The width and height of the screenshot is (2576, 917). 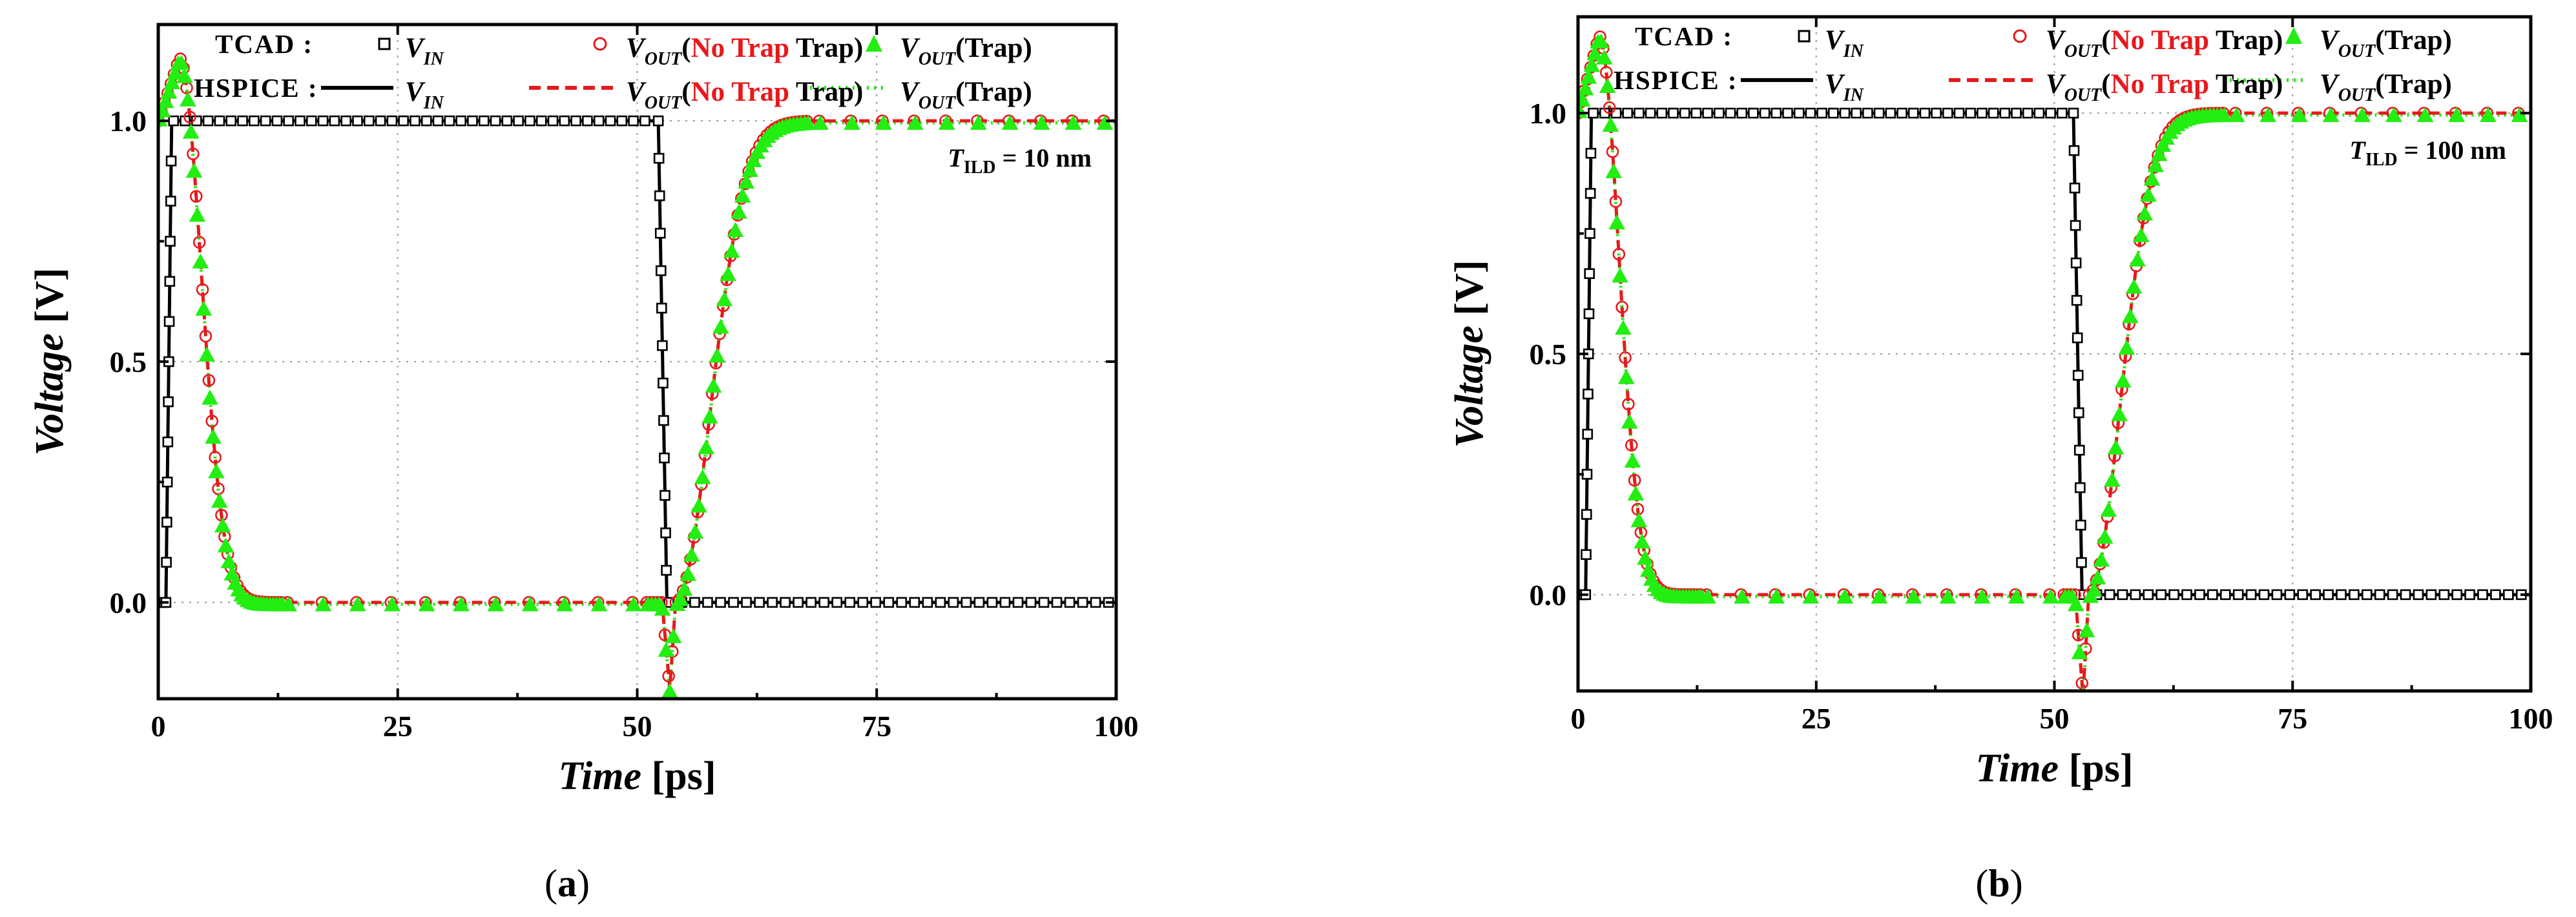 What do you see at coordinates (2101, 769) in the screenshot?
I see `x-axis-label-unit: [ps]` at bounding box center [2101, 769].